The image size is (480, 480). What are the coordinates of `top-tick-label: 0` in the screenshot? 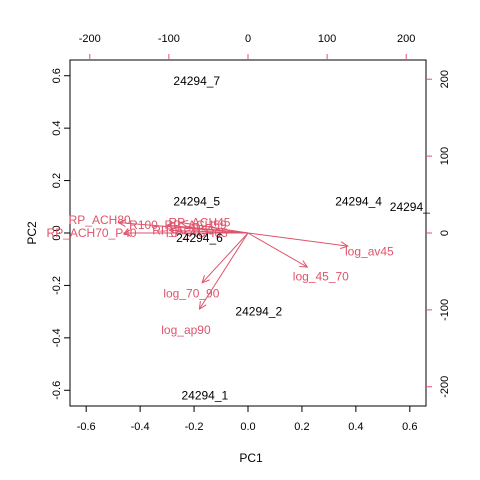 It's located at (248, 39).